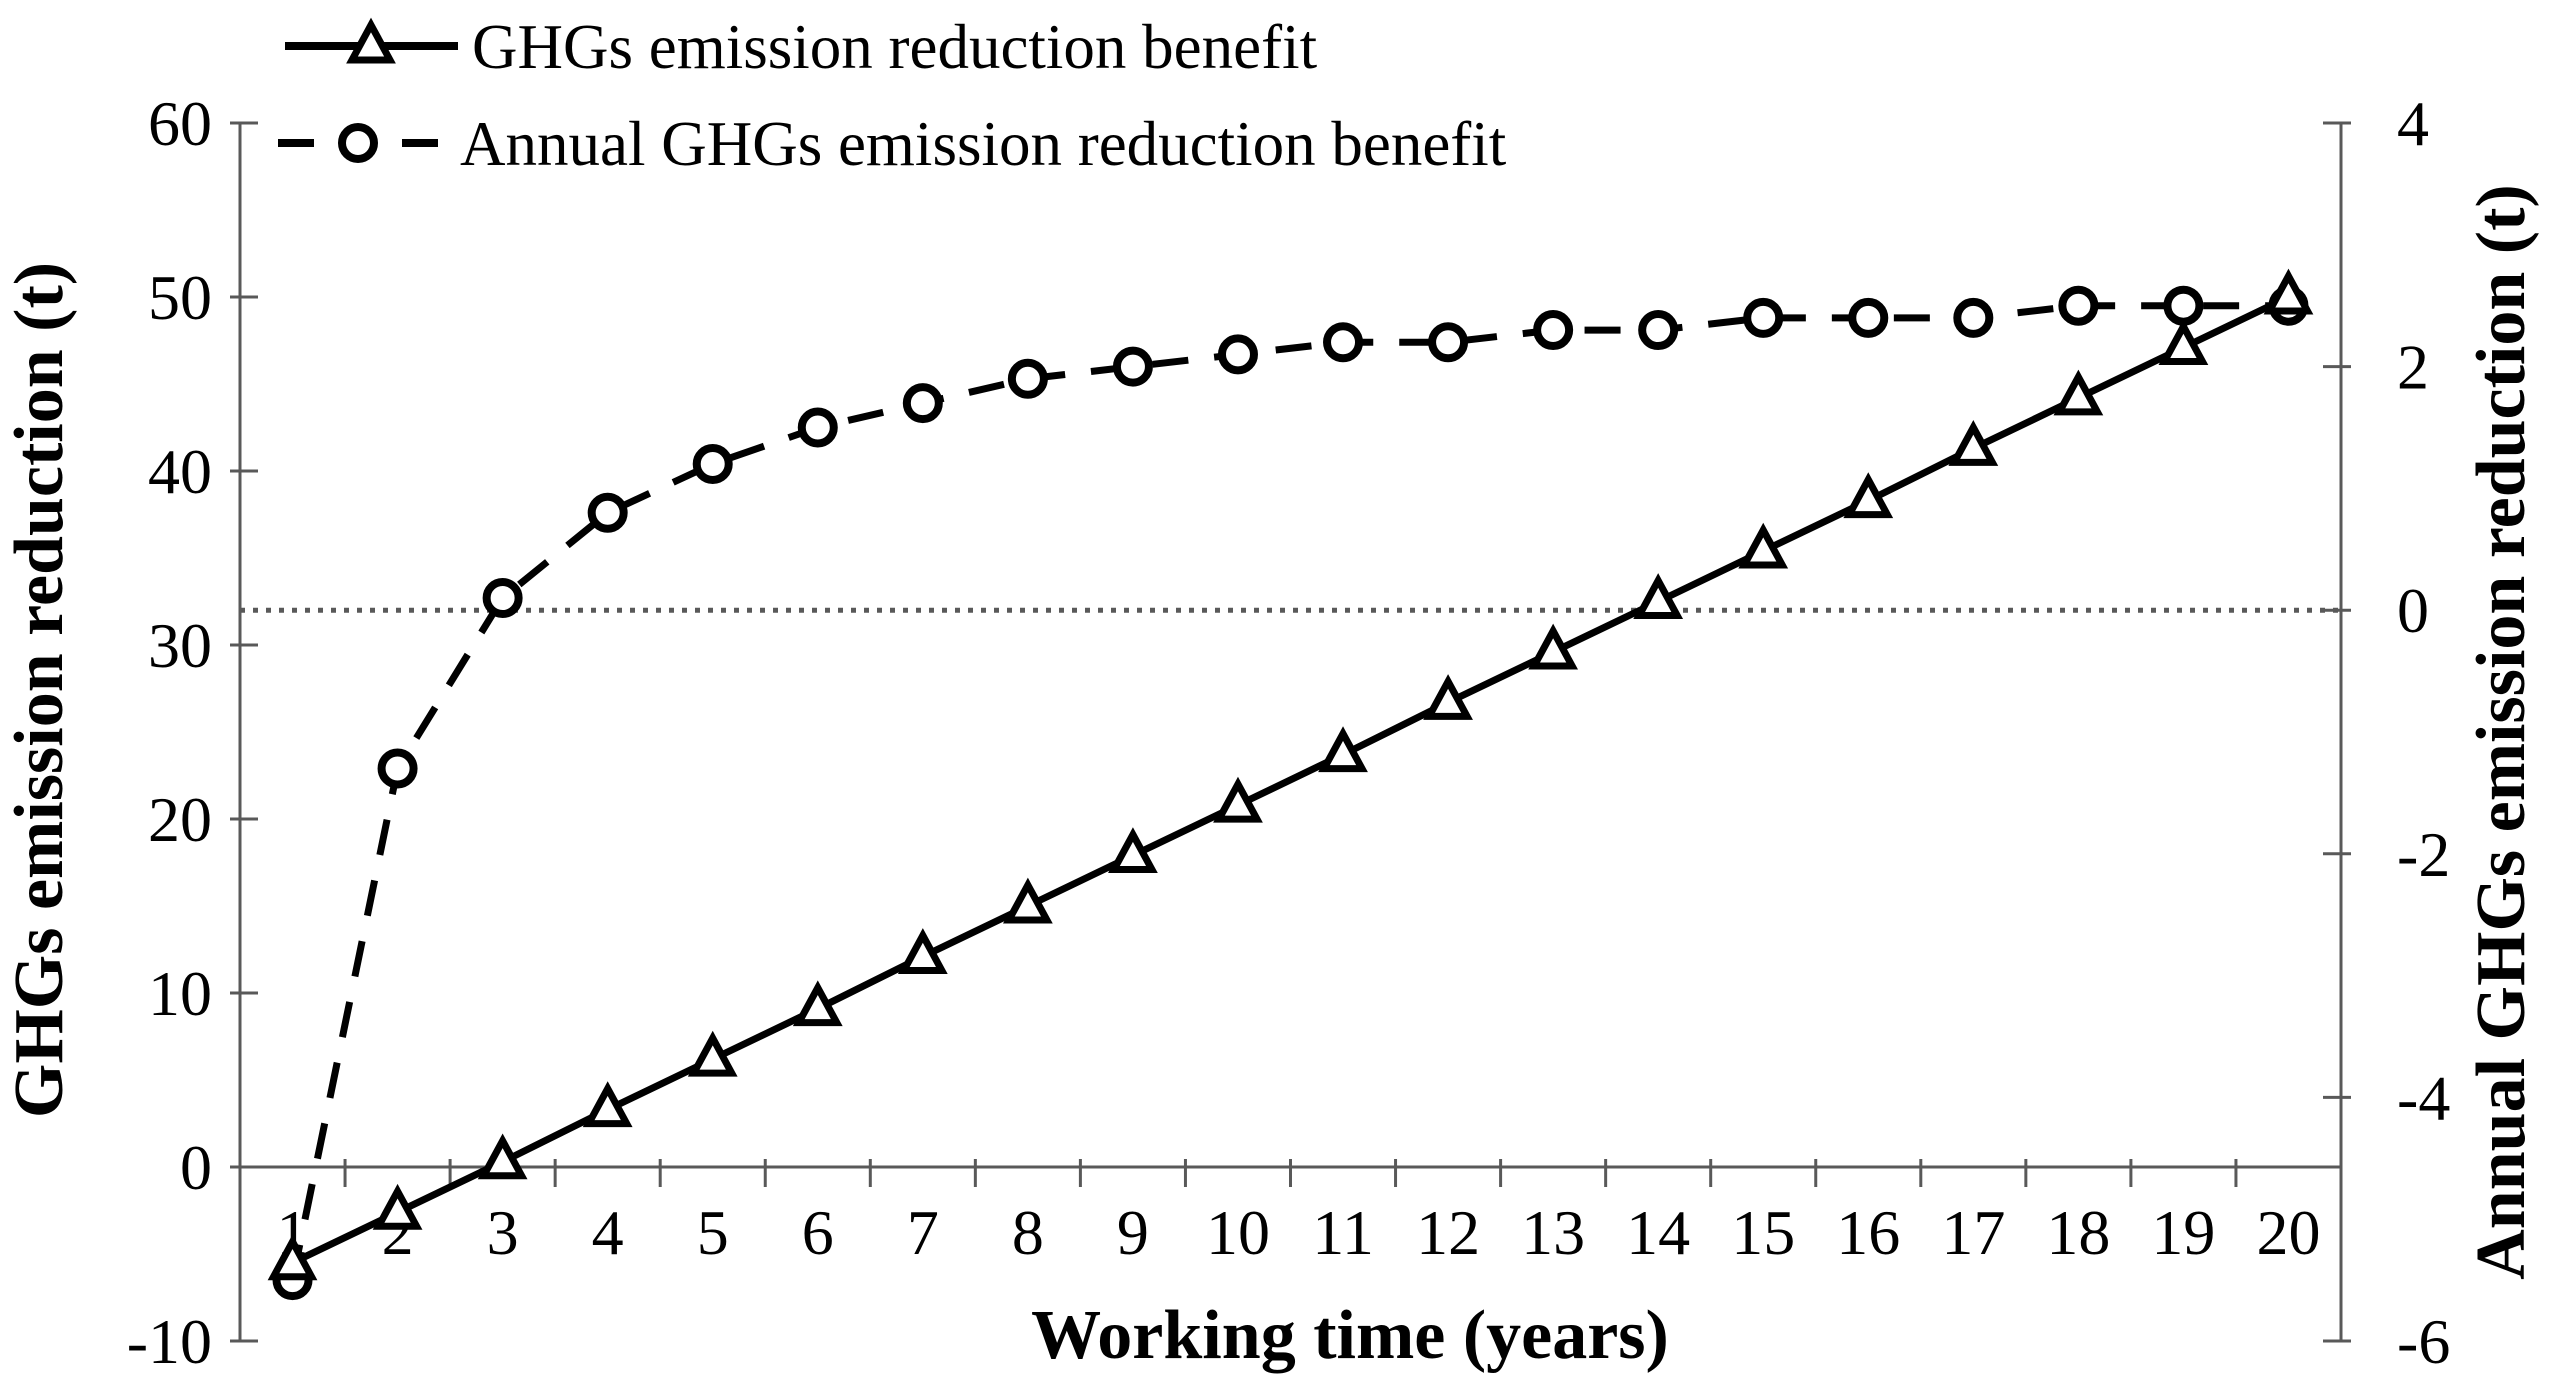 The image size is (2559, 1389). What do you see at coordinates (2413, 367) in the screenshot?
I see `right-axis-tick-label: 2` at bounding box center [2413, 367].